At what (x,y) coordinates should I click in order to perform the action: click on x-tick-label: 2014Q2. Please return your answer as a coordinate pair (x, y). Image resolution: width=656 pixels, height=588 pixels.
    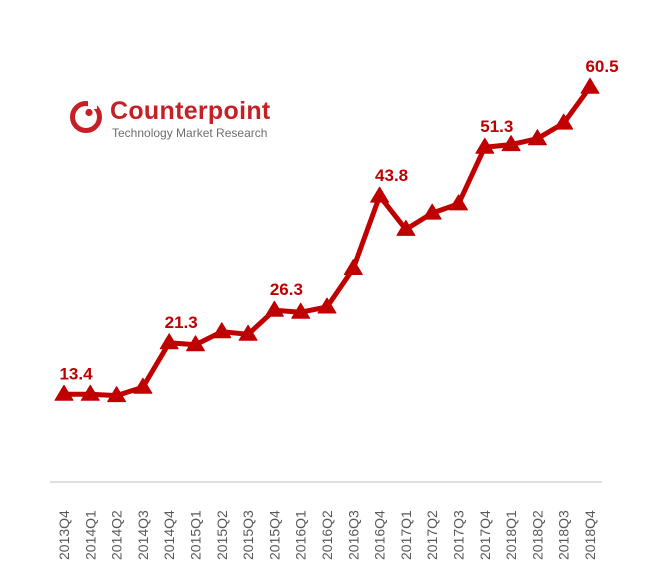
    Looking at the image, I should click on (117, 535).